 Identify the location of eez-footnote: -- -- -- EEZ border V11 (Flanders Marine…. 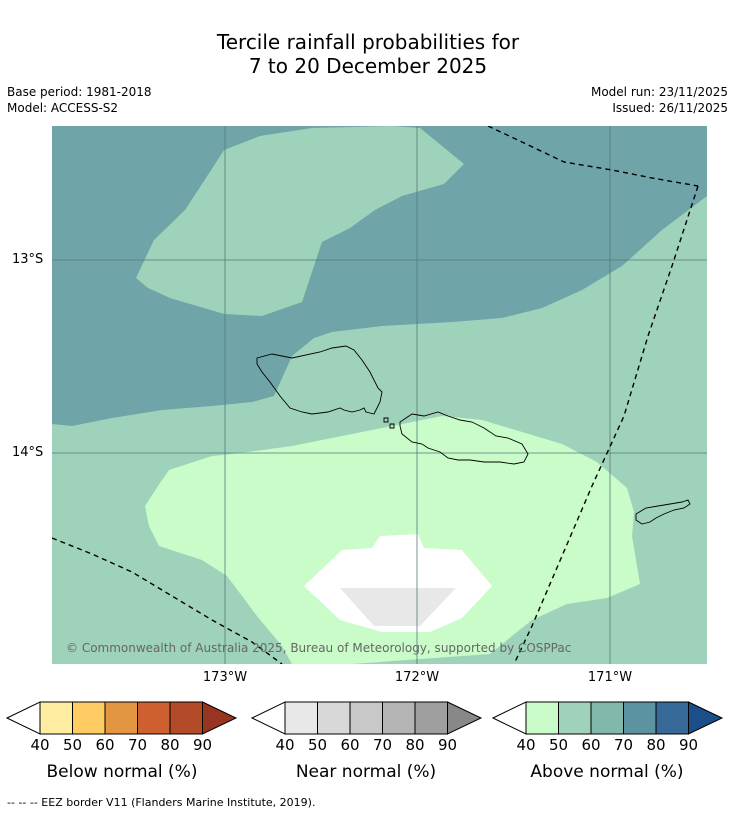
(161, 802).